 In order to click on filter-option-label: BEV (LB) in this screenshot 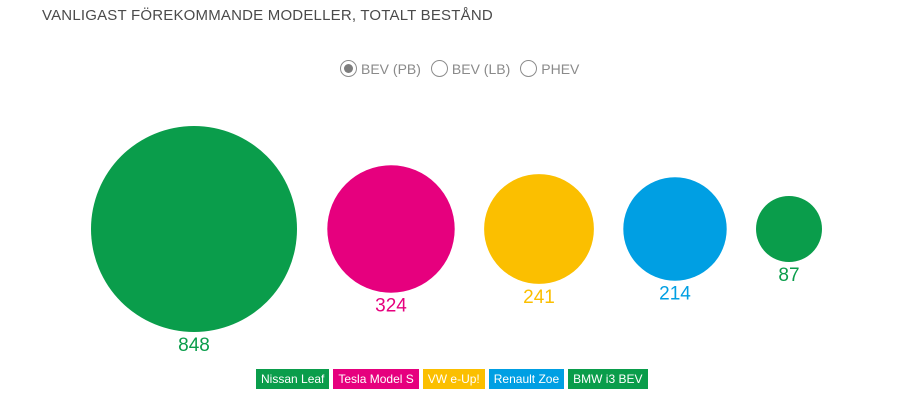, I will do `click(481, 68)`.